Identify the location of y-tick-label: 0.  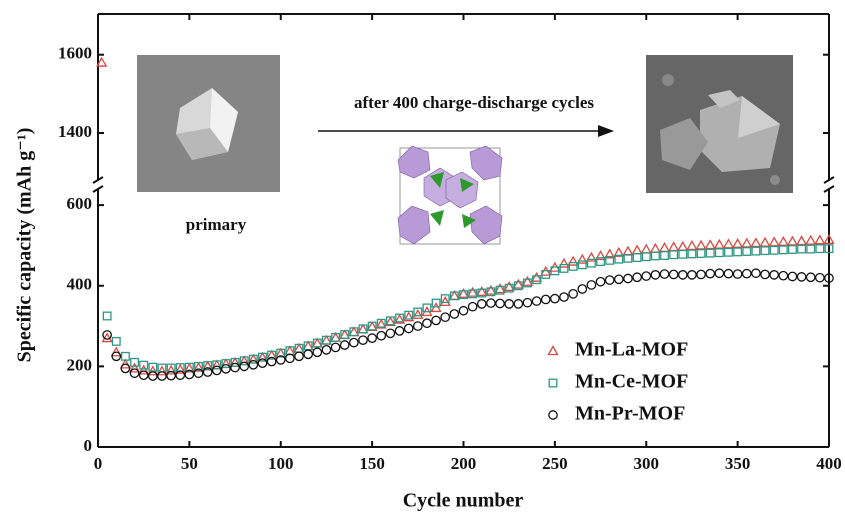
(88, 445).